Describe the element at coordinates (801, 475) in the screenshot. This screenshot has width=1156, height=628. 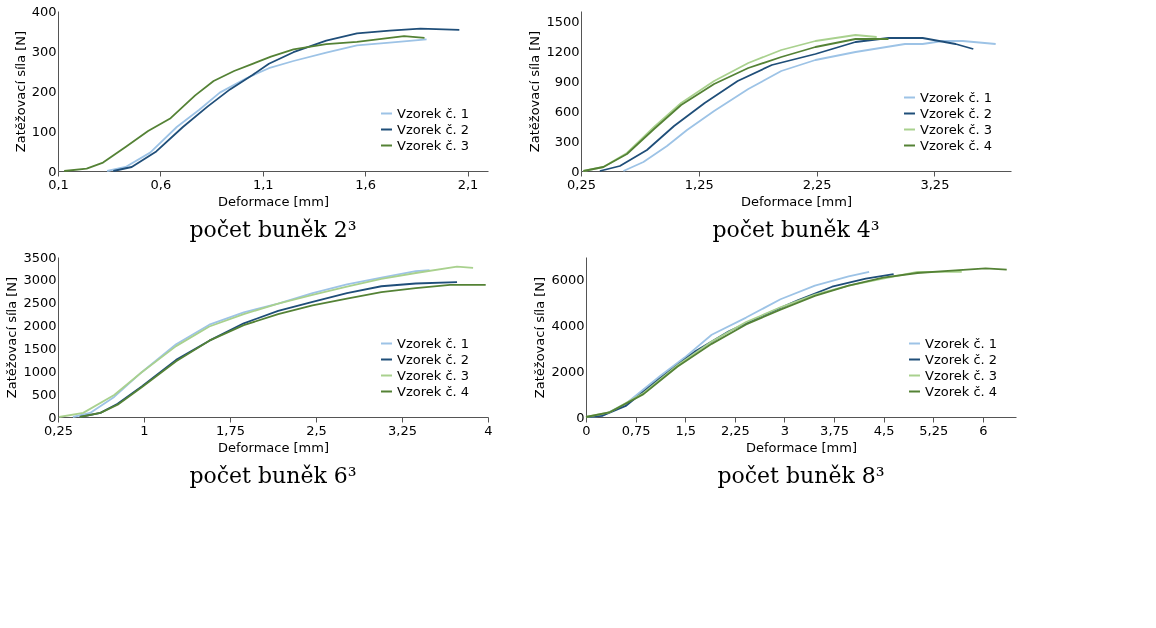
I see `text: počet buněk 8³` at that location.